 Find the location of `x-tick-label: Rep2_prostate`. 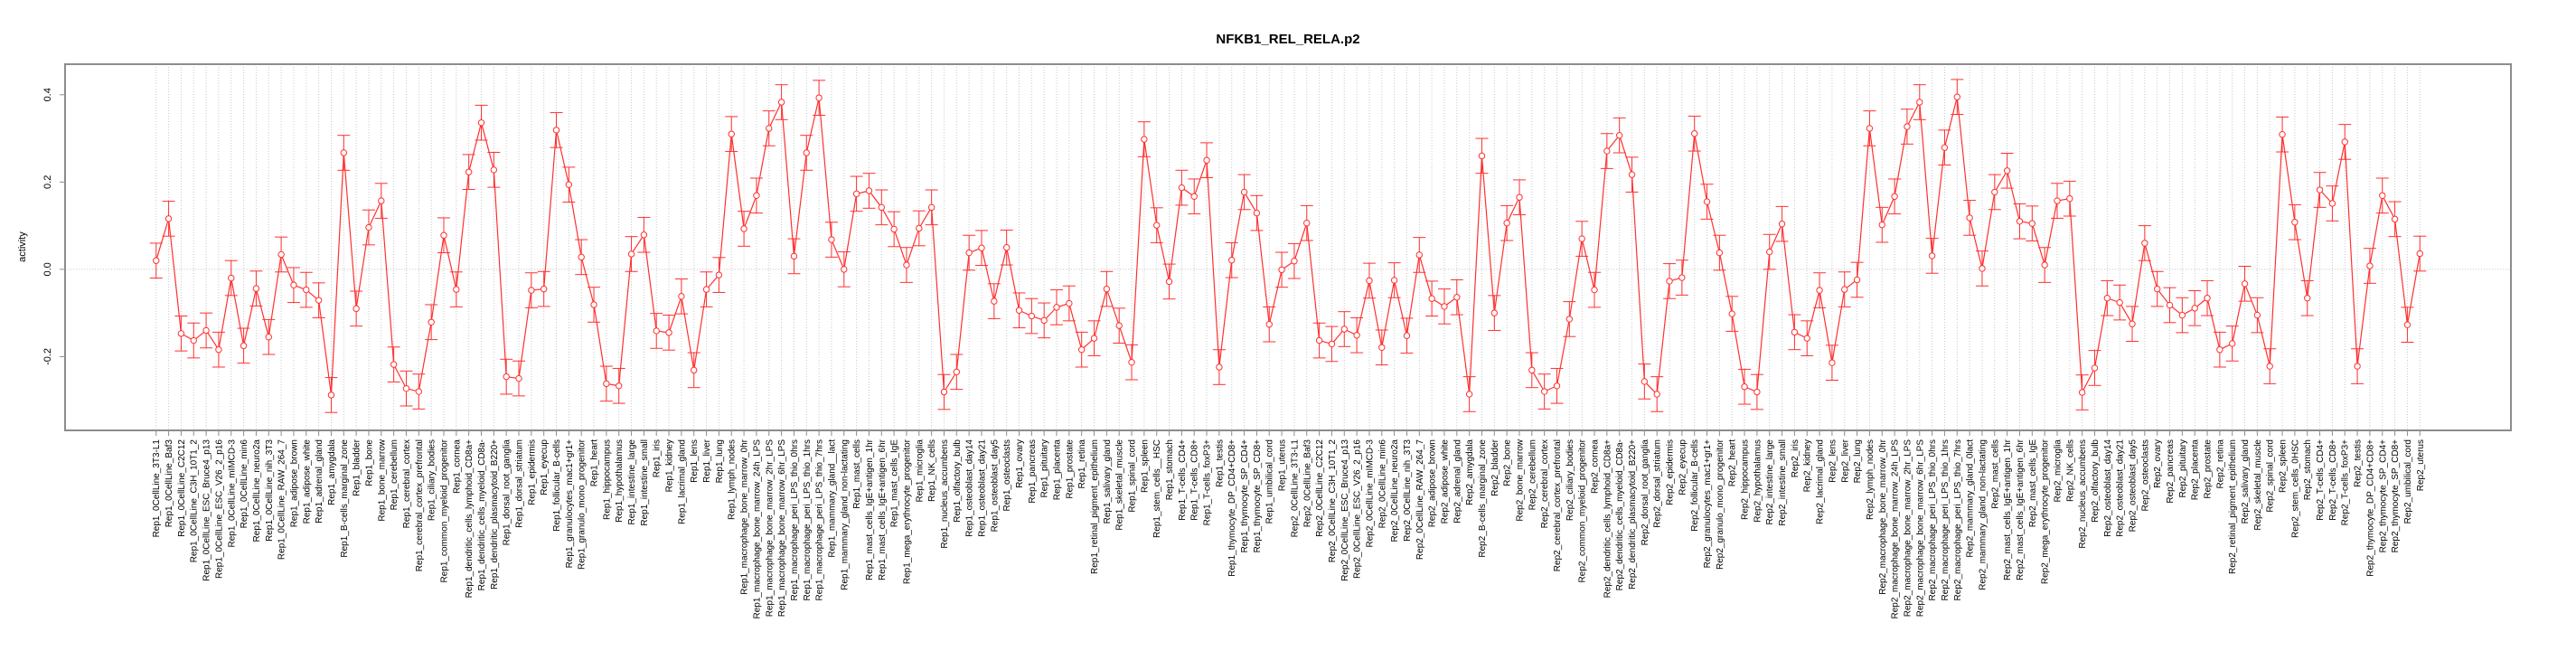

x-tick-label: Rep2_prostate is located at coordinates (2209, 469).